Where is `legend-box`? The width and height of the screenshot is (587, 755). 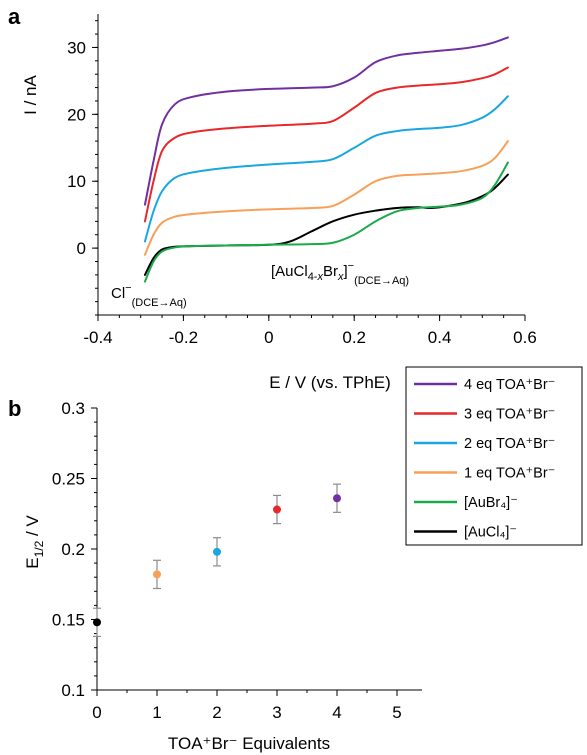 legend-box is located at coordinates (494, 456).